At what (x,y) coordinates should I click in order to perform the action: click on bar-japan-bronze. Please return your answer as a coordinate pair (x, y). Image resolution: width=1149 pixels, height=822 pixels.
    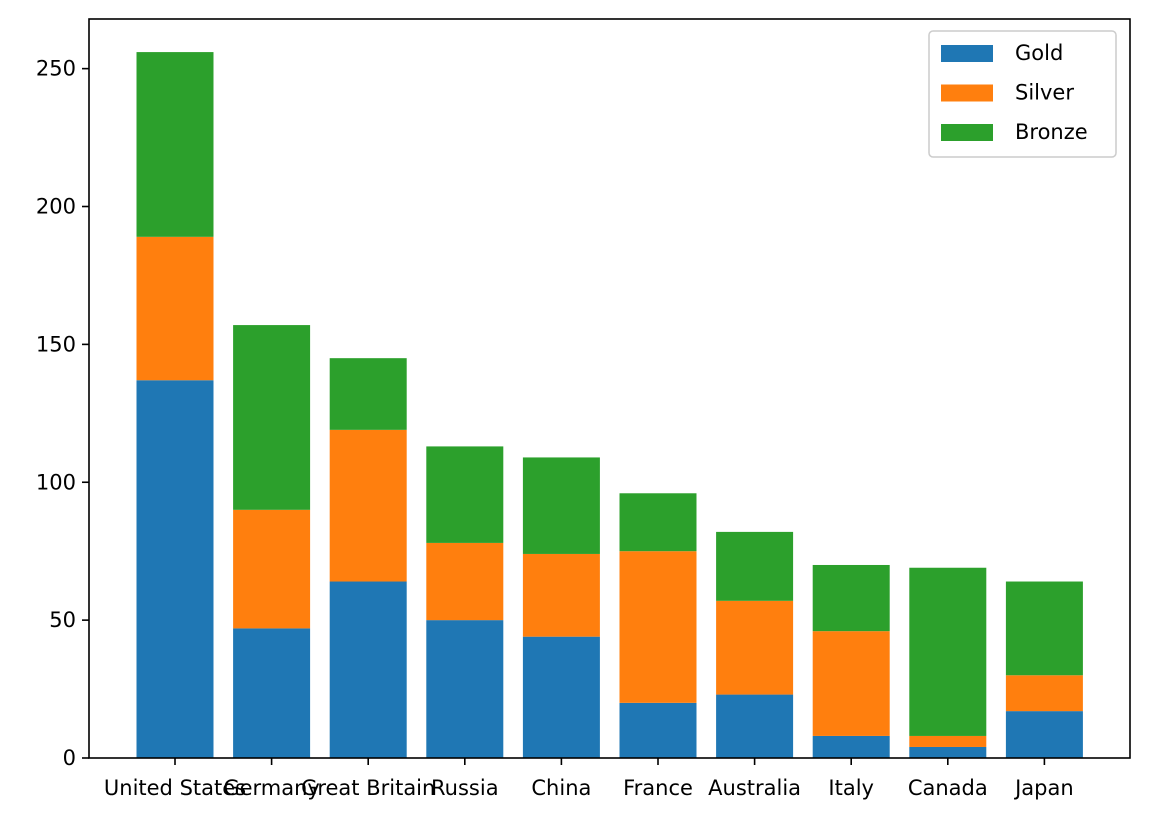
    Looking at the image, I should click on (1044, 628).